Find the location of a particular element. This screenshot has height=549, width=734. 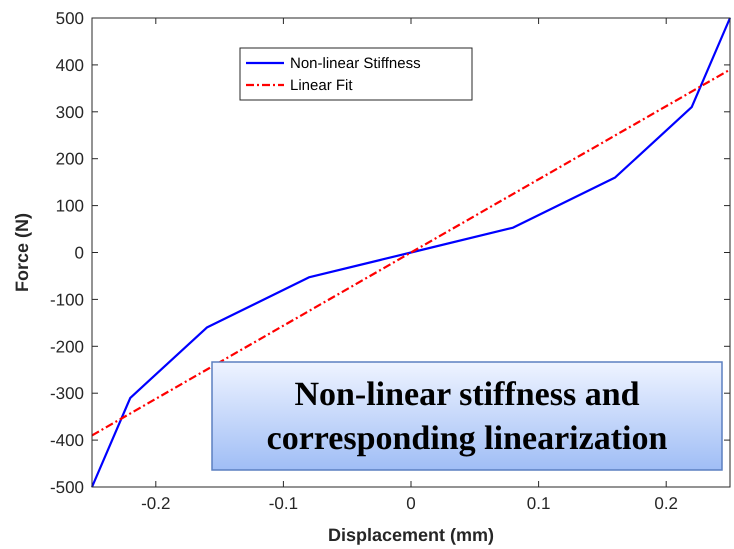

y-tick-label: 400 is located at coordinates (70, 65).